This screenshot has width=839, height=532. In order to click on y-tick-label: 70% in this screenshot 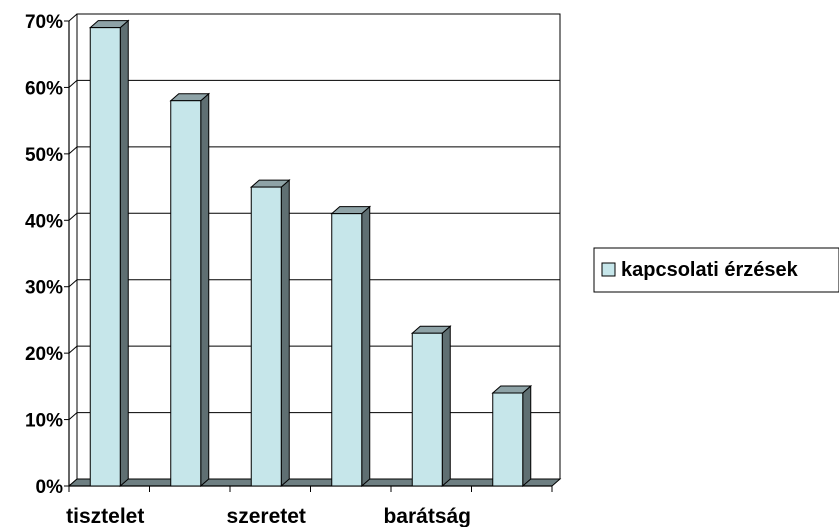, I will do `click(44, 22)`.